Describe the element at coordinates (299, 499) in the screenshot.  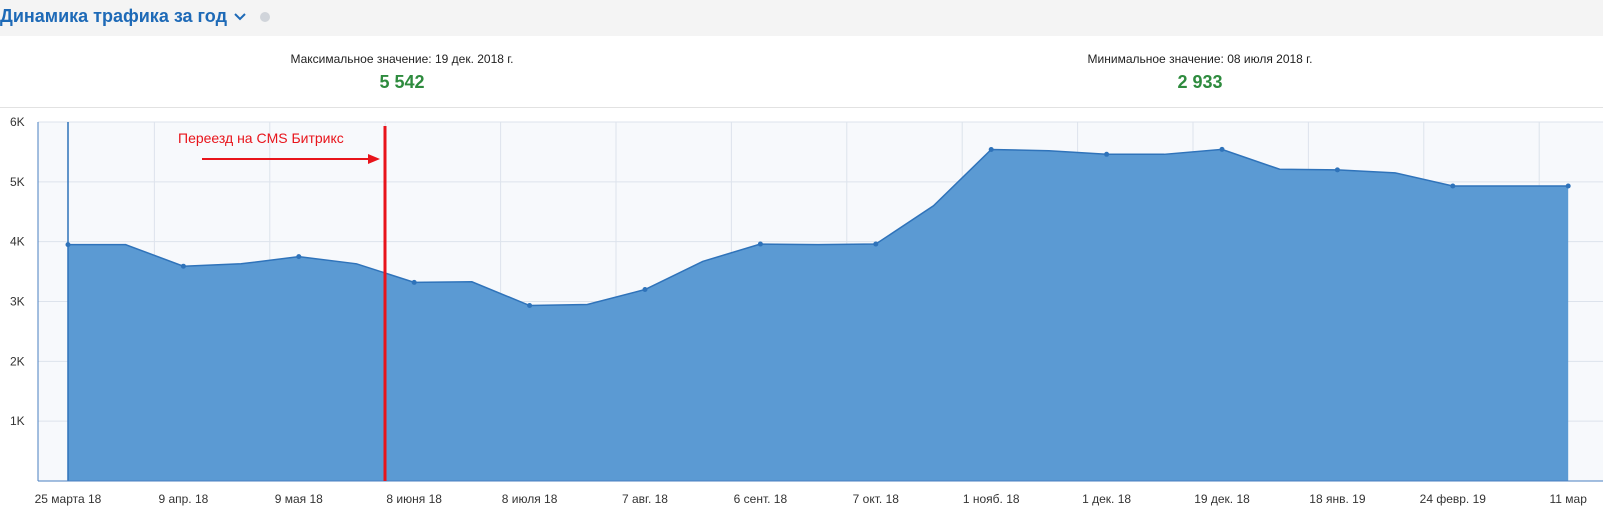
I see `x-tick-label: 9 мая 18` at that location.